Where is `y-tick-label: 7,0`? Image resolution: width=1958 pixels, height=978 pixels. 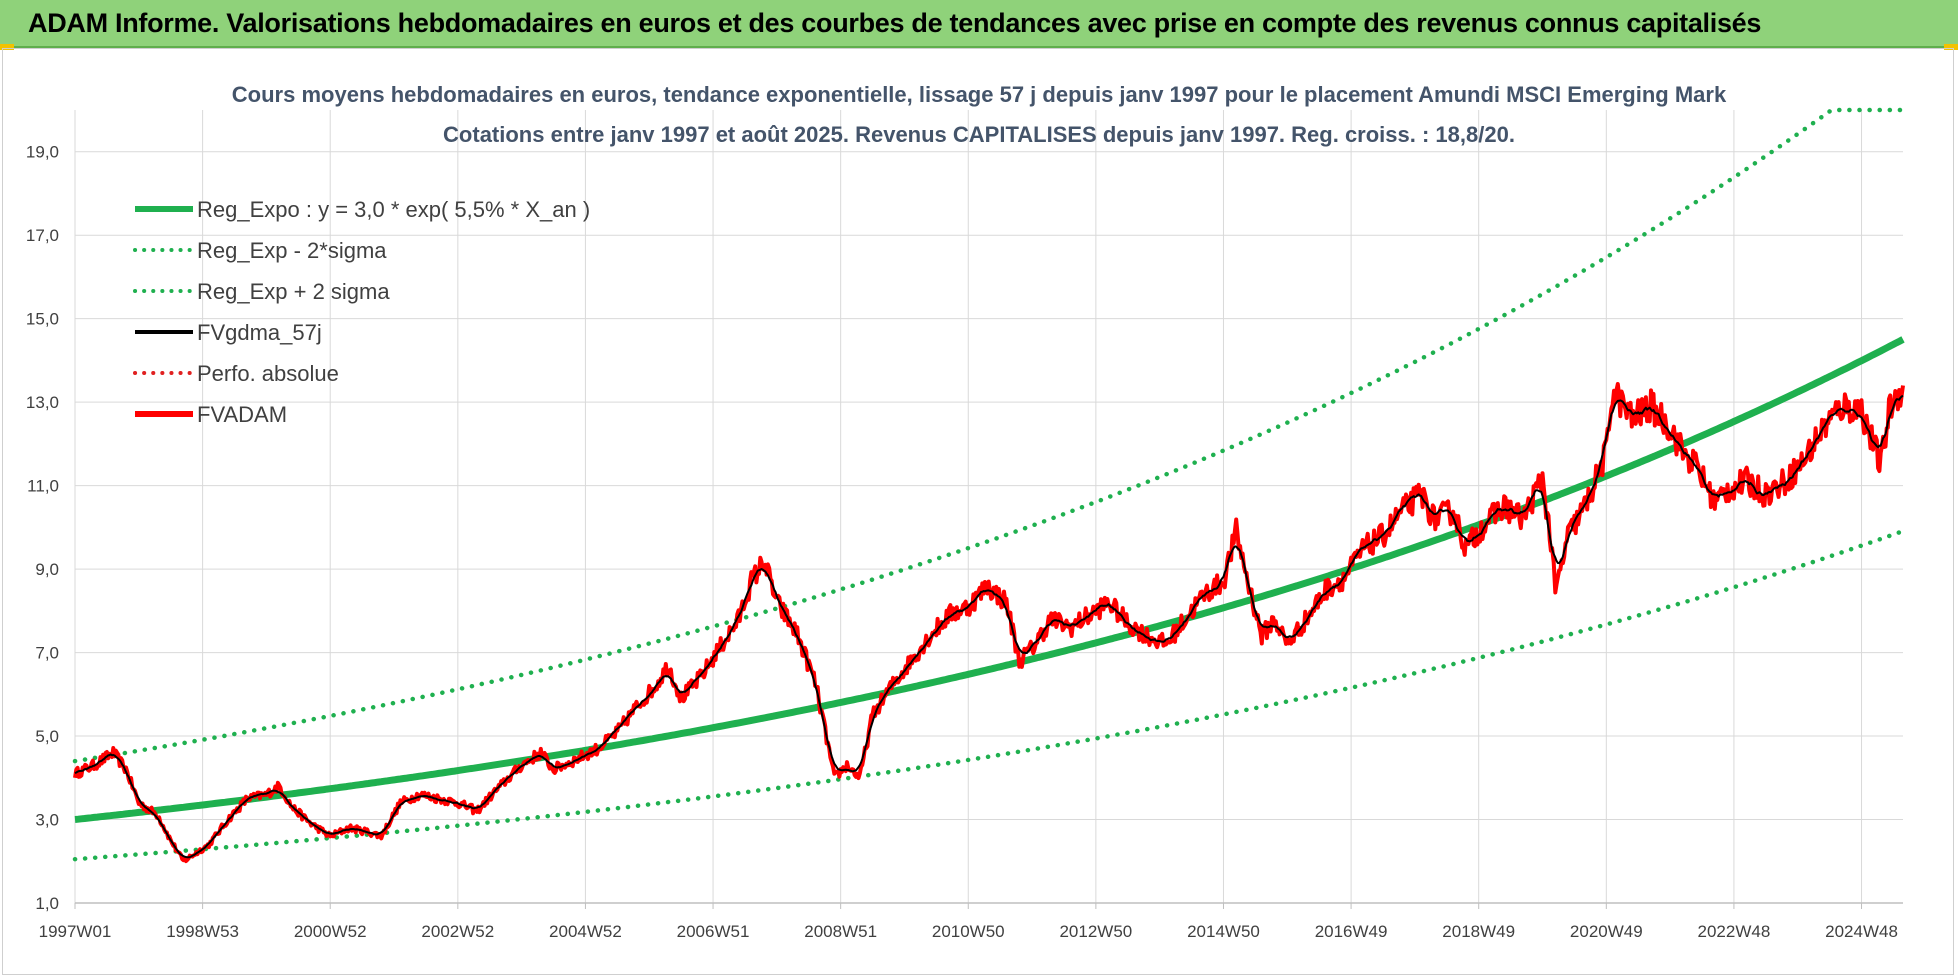
y-tick-label: 7,0 is located at coordinates (47, 653).